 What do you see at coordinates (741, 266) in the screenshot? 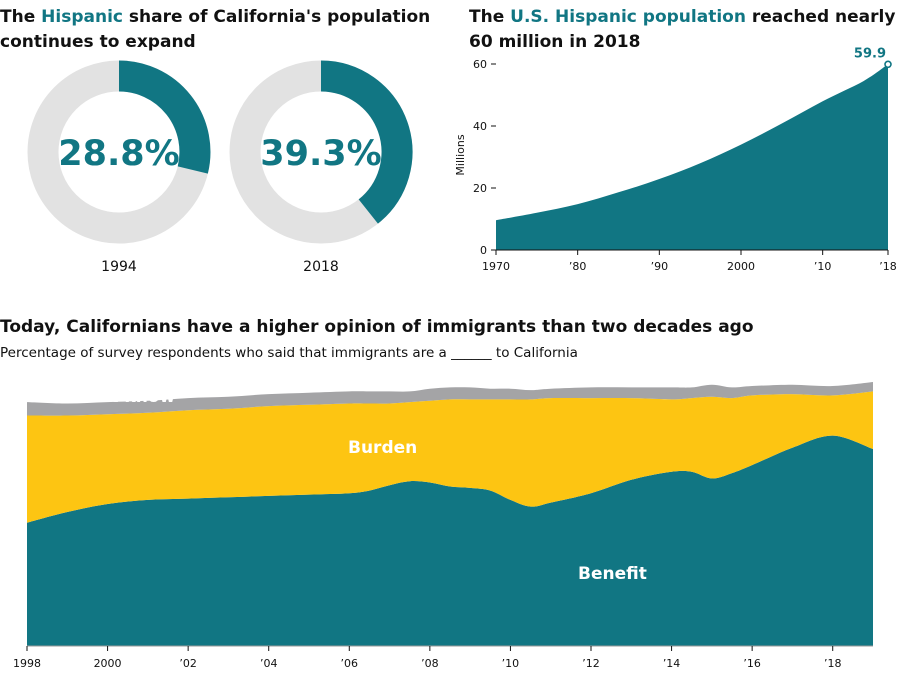
I see `pop-x-tick-label-3: 2000` at bounding box center [741, 266].